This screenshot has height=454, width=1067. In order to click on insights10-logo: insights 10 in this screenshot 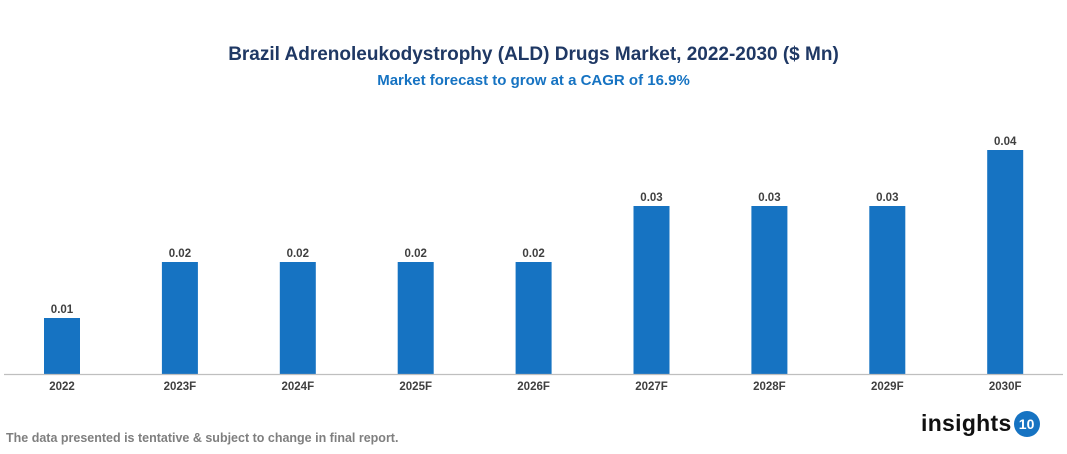, I will do `click(980, 423)`.